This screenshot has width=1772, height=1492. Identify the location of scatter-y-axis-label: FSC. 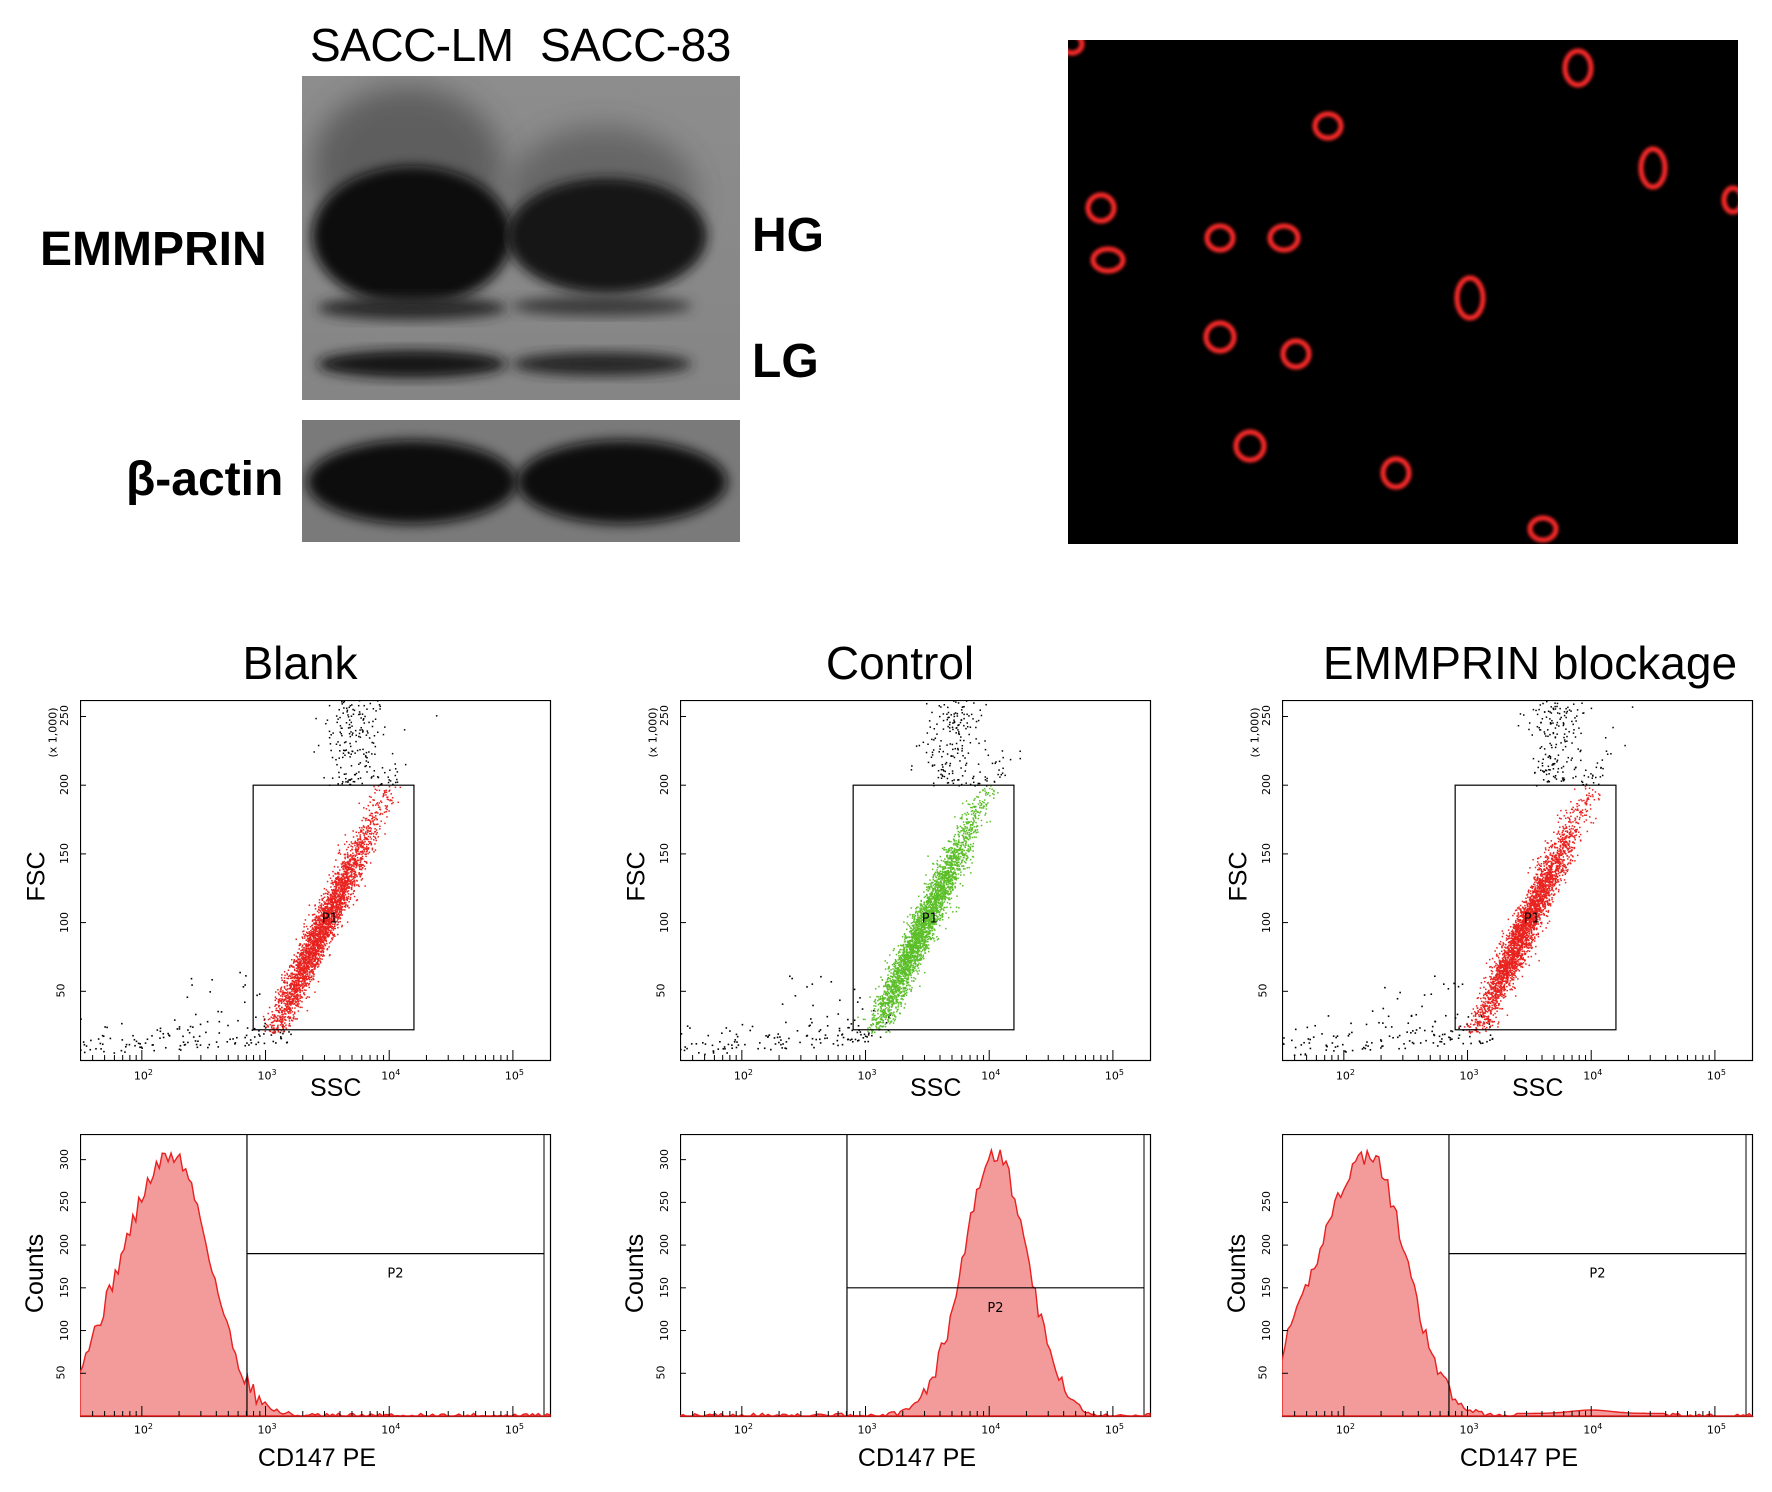
(636, 876).